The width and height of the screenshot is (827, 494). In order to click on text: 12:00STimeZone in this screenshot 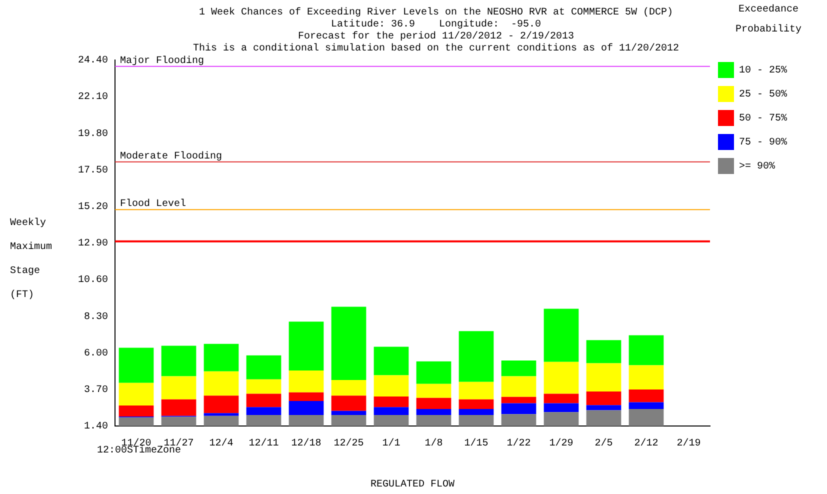, I will do `click(139, 450)`.